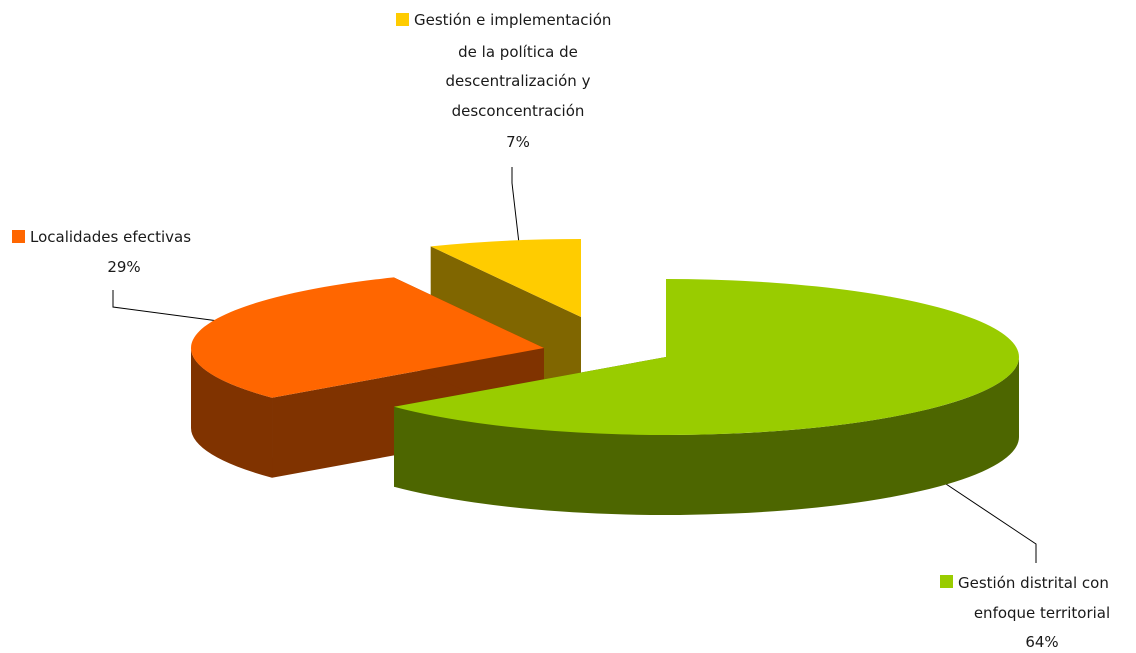 The height and width of the screenshot is (653, 1136). I want to click on pie-slice-descentralizacion-top, so click(505, 278).